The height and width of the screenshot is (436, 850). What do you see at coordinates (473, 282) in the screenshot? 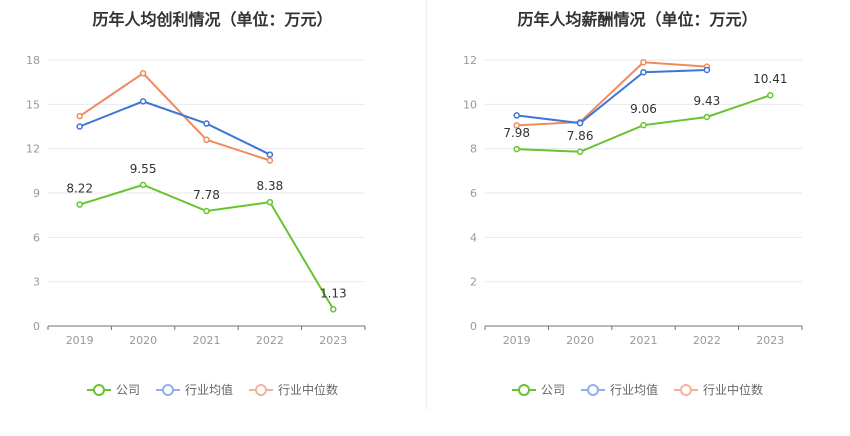
I see `y-tick-label: 2` at bounding box center [473, 282].